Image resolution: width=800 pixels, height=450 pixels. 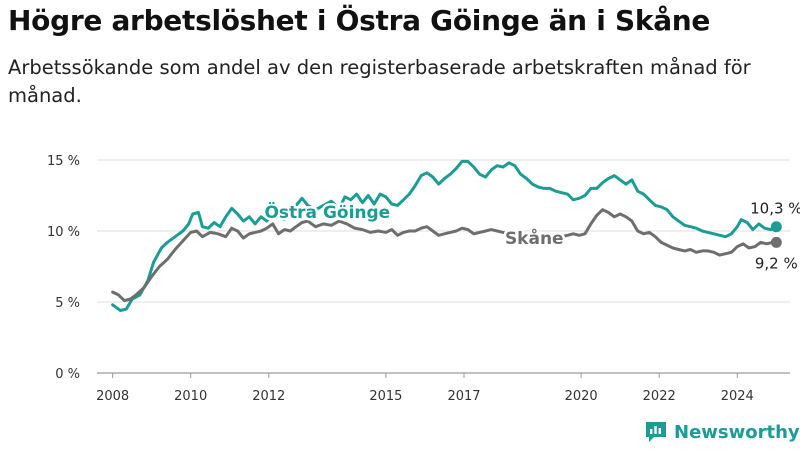 I want to click on y-tick-label: 10 %, so click(x=63, y=232).